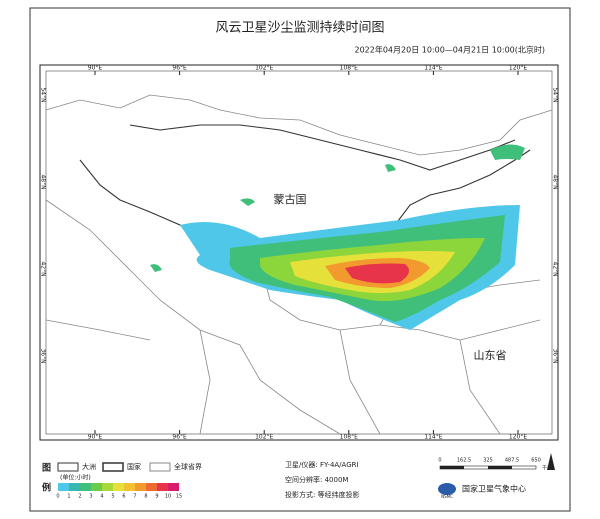 This screenshot has width=600, height=519. I want to click on scale-tick: 162.5, so click(464, 461).